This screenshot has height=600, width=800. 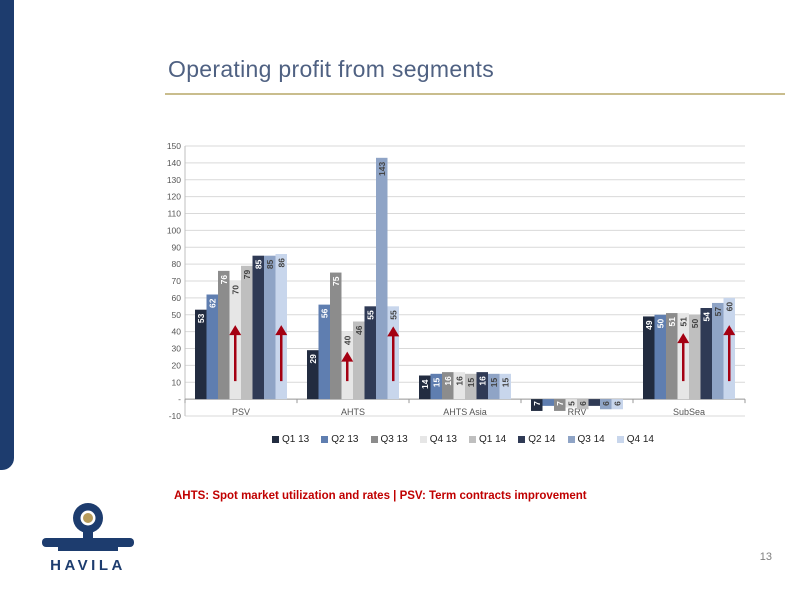 I want to click on y-tick-label: 90, so click(x=177, y=247).